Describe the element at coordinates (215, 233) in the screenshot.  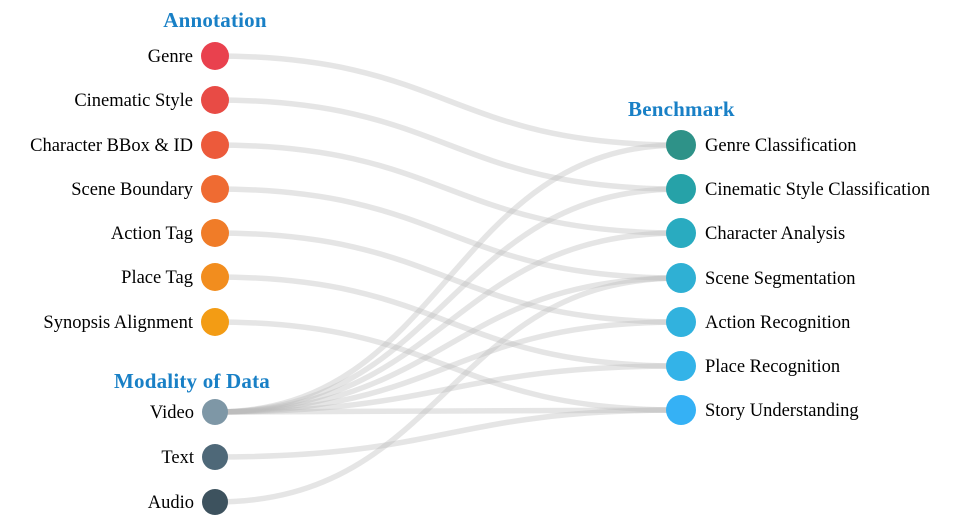
I see `node-action-tag` at that location.